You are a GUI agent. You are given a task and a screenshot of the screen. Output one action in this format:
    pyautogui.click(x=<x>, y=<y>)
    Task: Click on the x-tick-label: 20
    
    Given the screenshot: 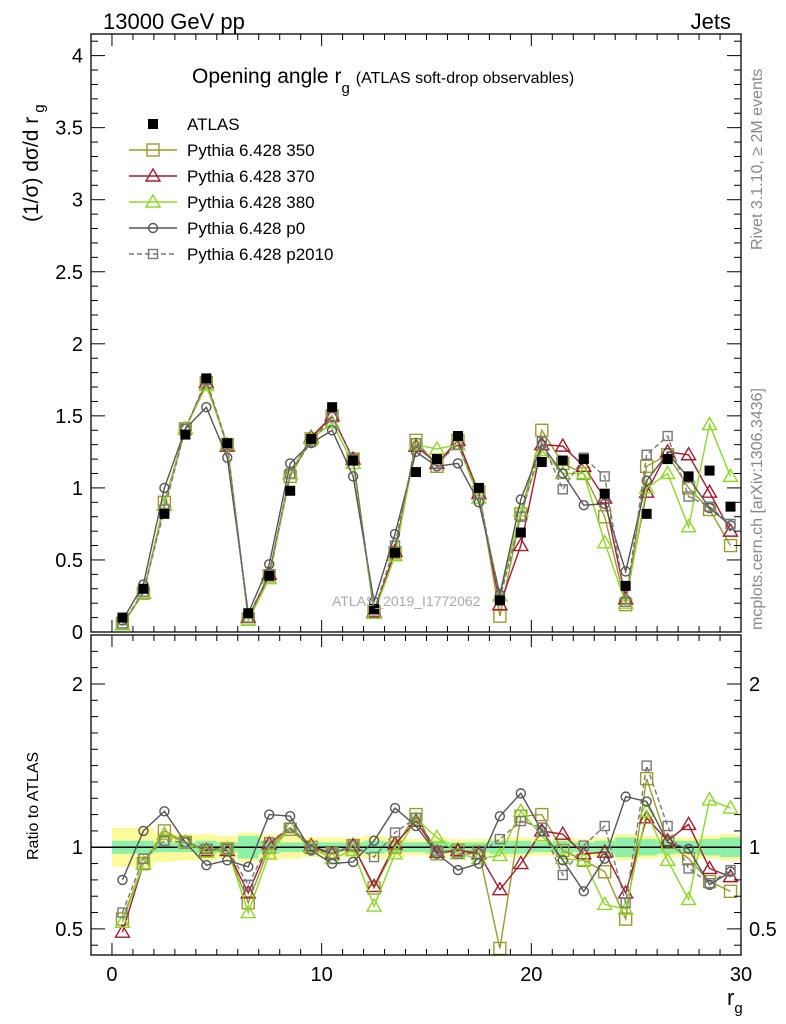 What is the action you would take?
    pyautogui.click(x=531, y=975)
    